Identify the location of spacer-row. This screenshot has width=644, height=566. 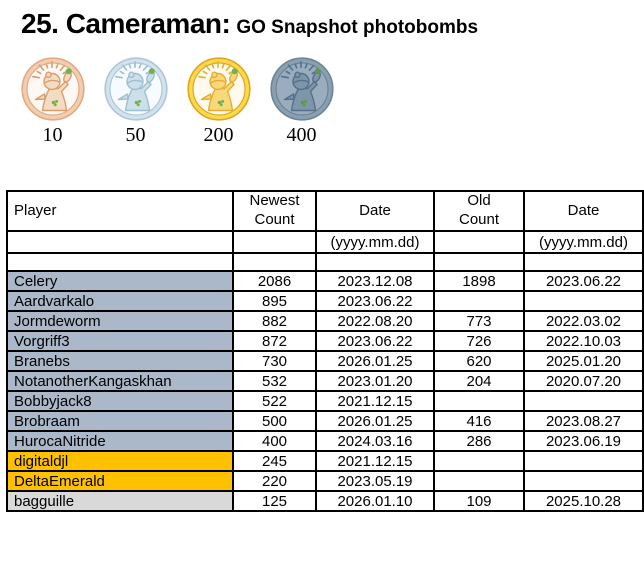
(325, 262).